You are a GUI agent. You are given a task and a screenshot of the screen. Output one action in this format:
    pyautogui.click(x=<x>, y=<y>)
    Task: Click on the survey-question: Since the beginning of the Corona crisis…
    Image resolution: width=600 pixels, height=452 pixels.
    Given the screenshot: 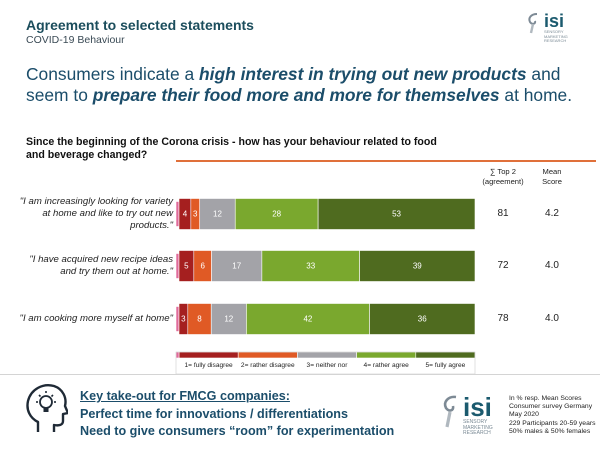 What is the action you would take?
    pyautogui.click(x=231, y=148)
    